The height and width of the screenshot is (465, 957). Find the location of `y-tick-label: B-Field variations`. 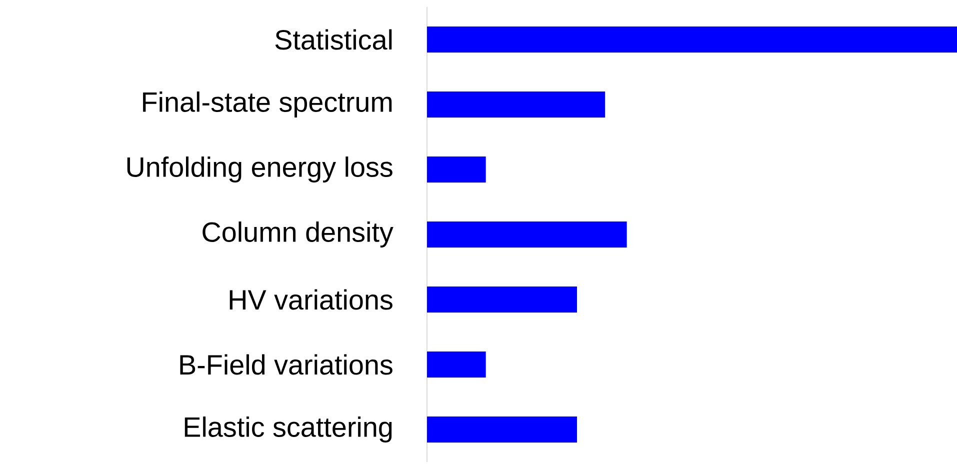

y-tick-label: B-Field variations is located at coordinates (286, 364).